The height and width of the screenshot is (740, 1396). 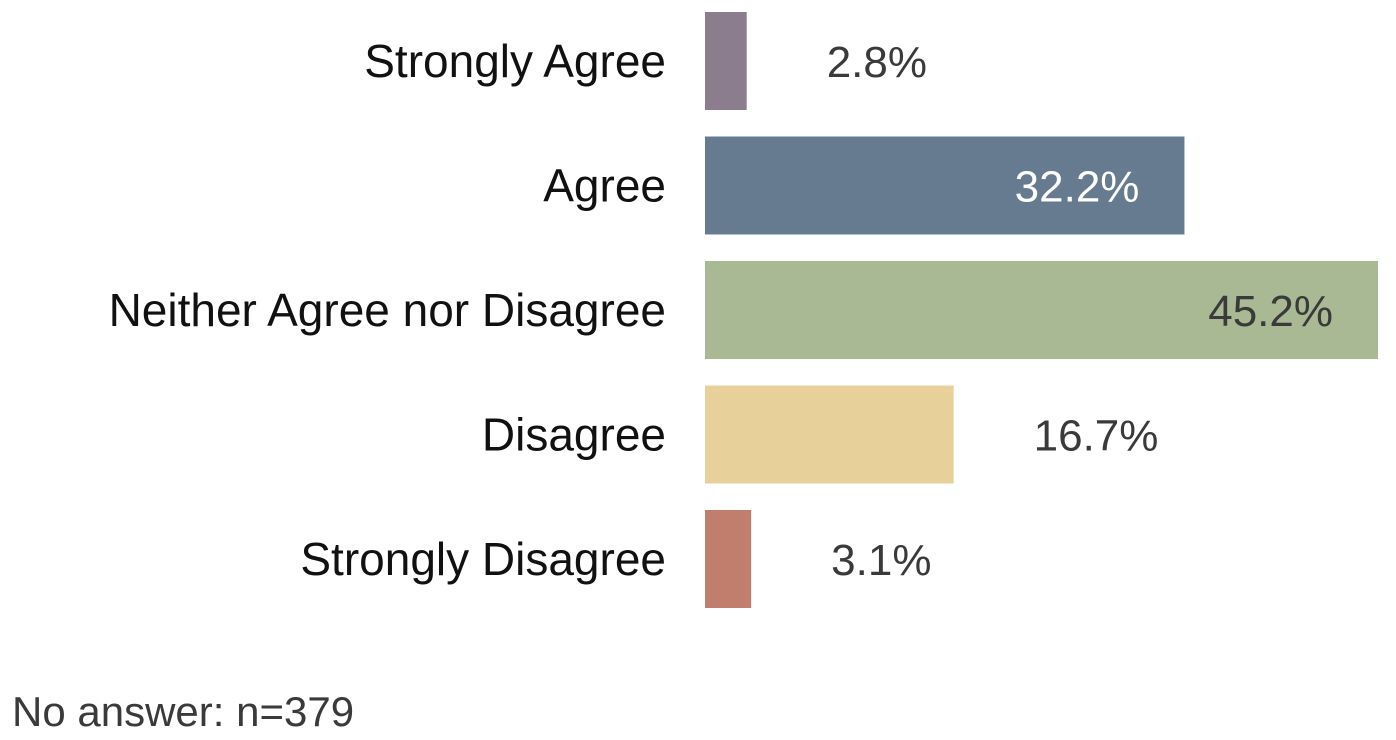 What do you see at coordinates (1270, 311) in the screenshot?
I see `value-label-neither-agree-nor-disagree: 45.2%` at bounding box center [1270, 311].